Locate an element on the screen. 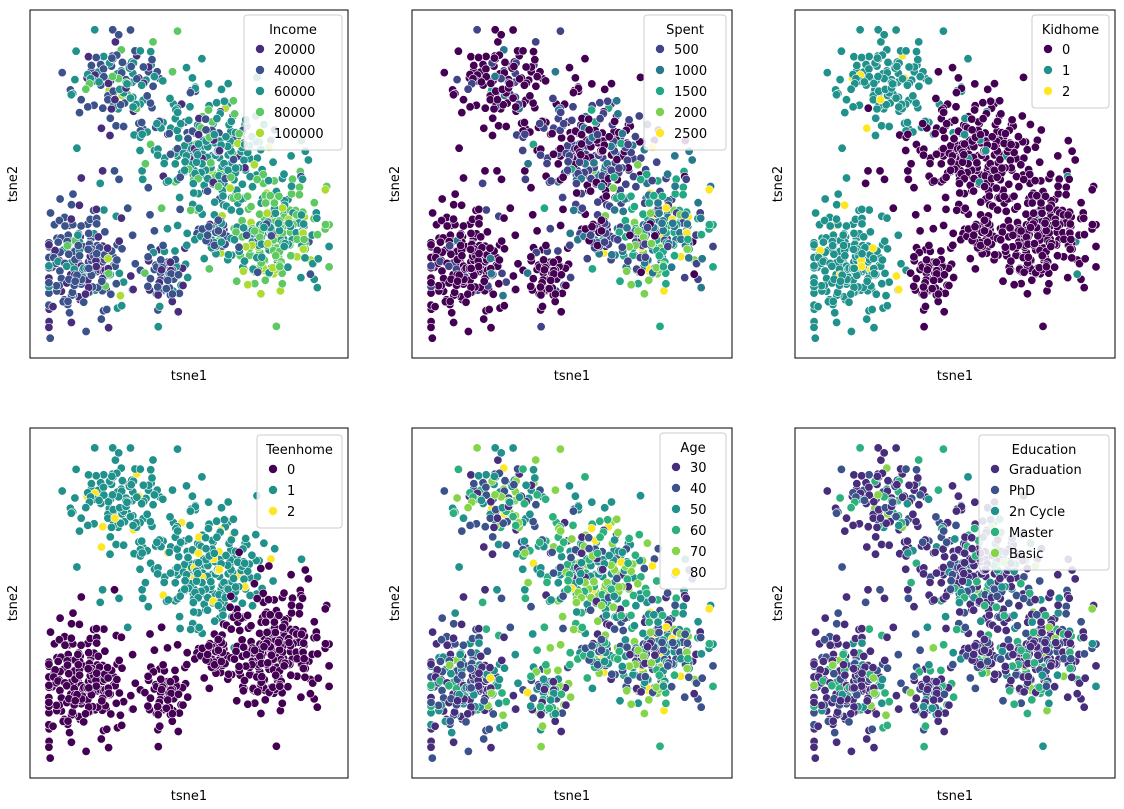 The height and width of the screenshot is (809, 1124). legend-box is located at coordinates (1070, 61).